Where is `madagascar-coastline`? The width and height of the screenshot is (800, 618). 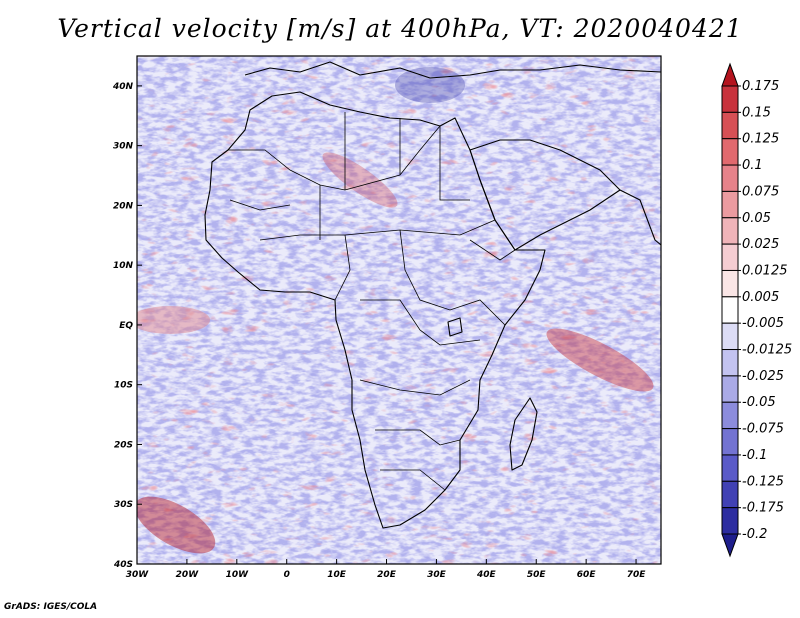 madagascar-coastline is located at coordinates (523, 434).